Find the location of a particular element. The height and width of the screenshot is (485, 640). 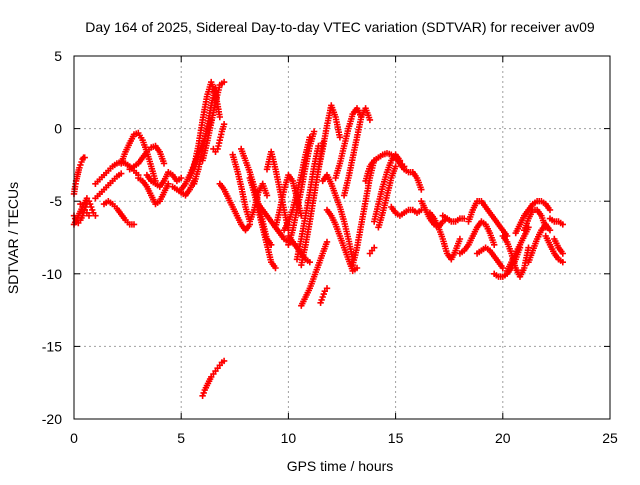

series-t39 is located at coordinates (372, 250).